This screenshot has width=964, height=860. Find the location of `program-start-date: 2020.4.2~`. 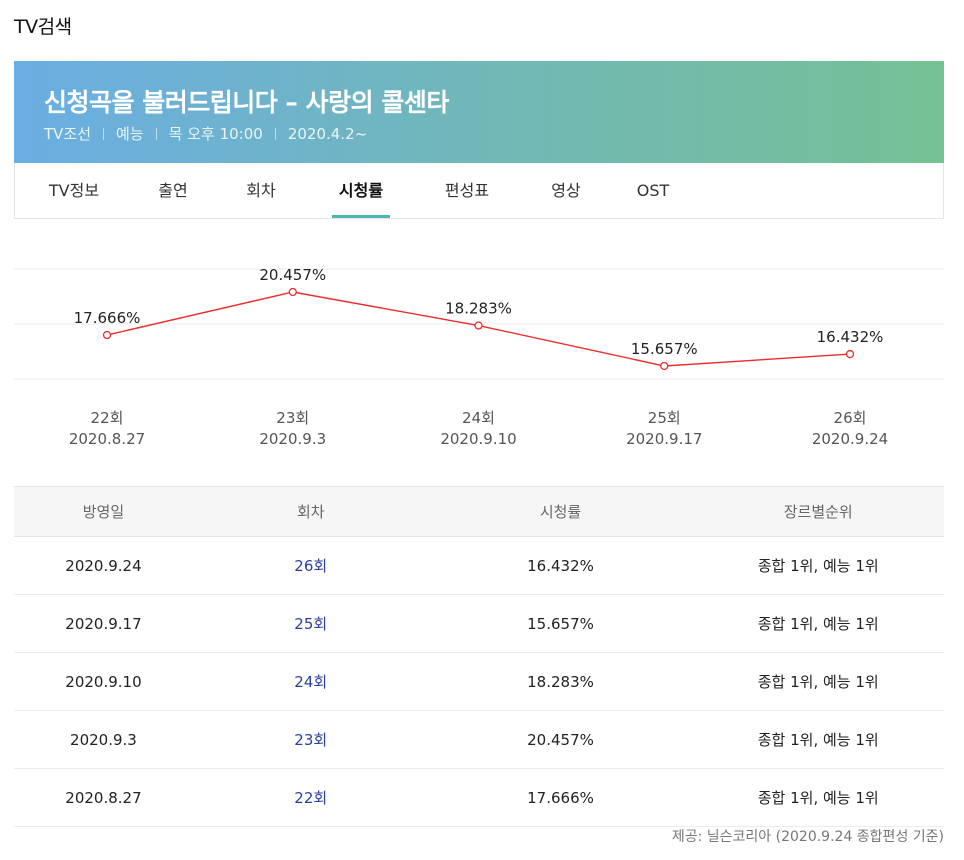

program-start-date: 2020.4.2~ is located at coordinates (327, 133).